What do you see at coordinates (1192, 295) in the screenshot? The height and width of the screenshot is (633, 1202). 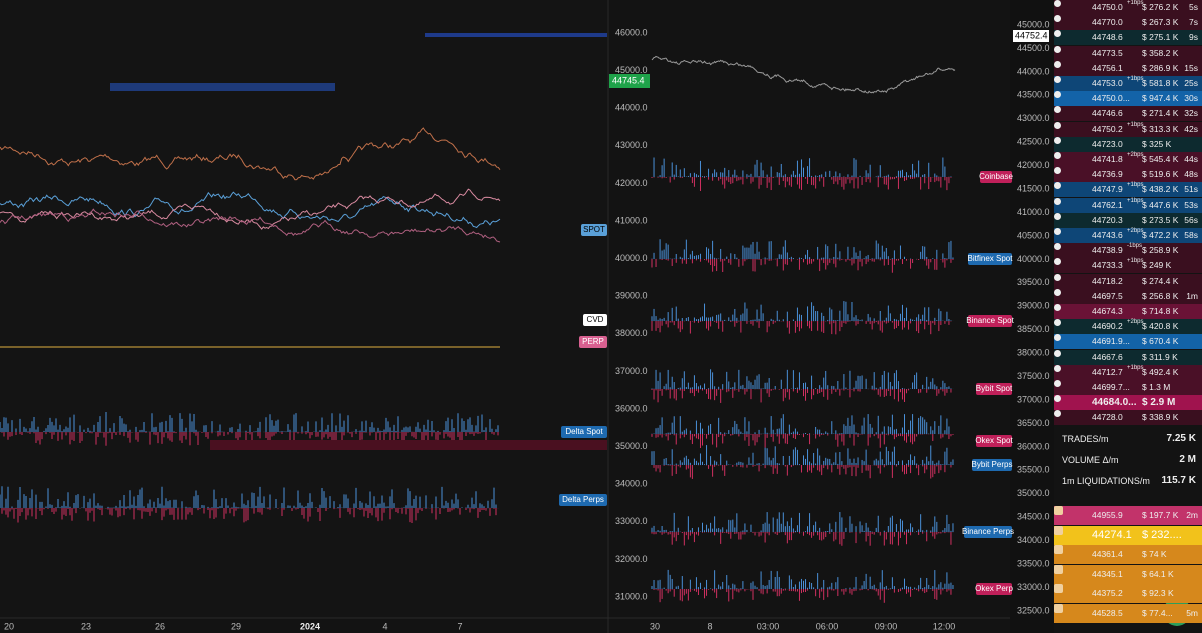 I see `trade-time: 1m` at bounding box center [1192, 295].